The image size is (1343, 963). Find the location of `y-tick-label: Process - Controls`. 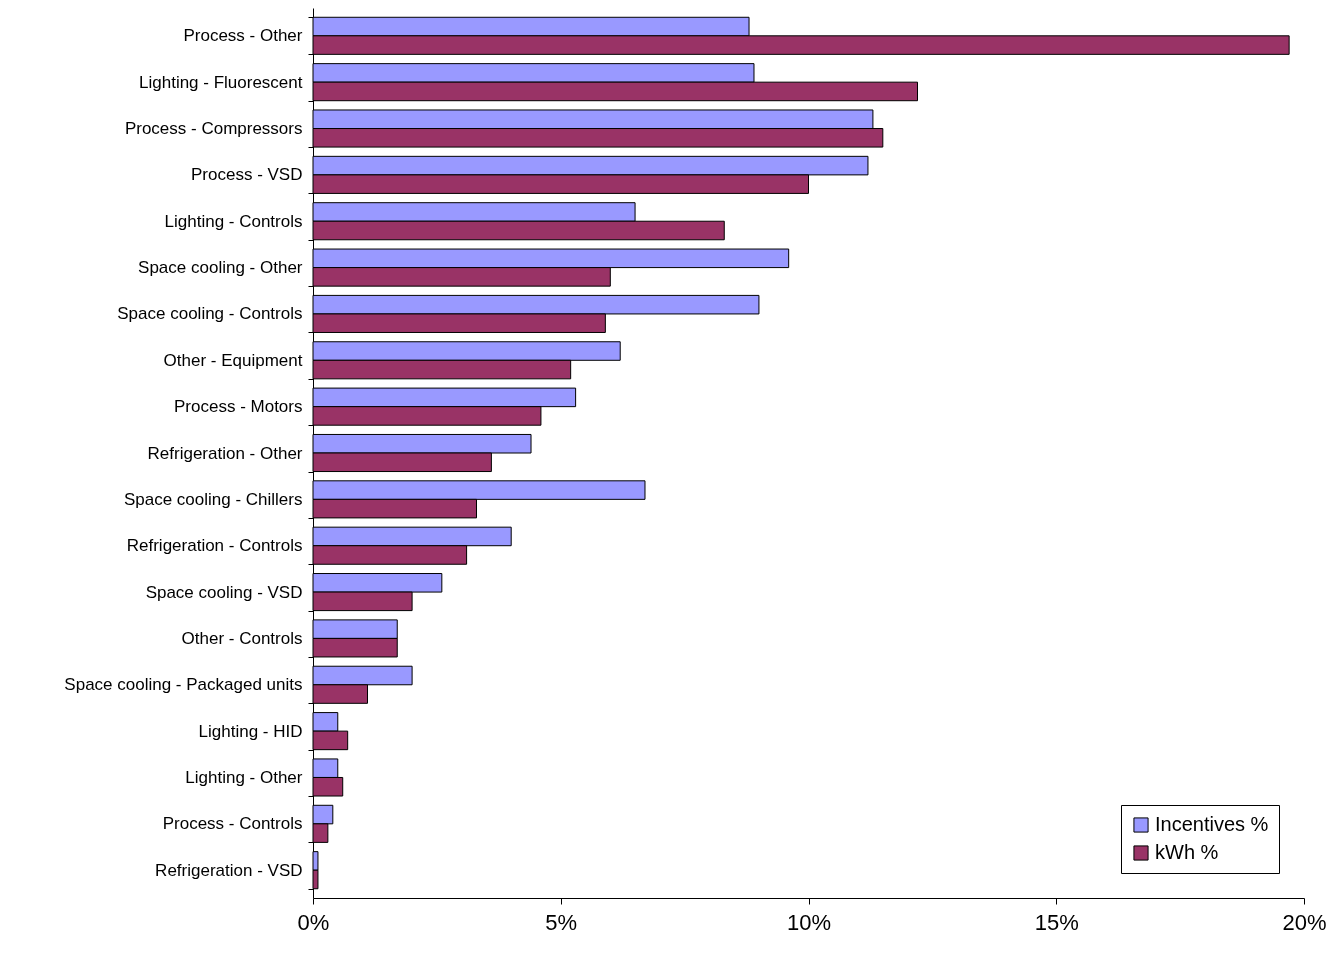

y-tick-label: Process - Controls is located at coordinates (232, 824).